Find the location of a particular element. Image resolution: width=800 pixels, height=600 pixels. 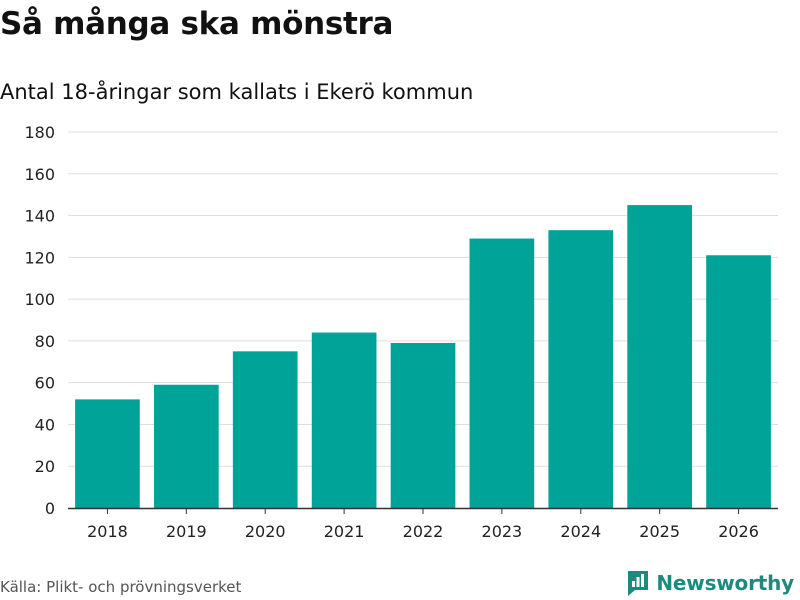

chart-title: Så många ska mönstra is located at coordinates (197, 24).